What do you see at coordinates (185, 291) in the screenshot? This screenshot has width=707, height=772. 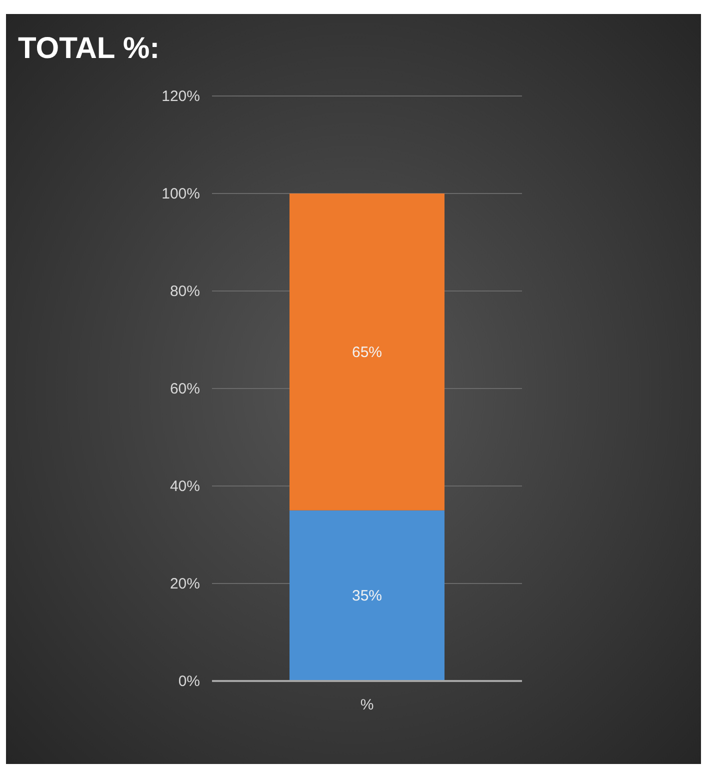 I see `y-tick-label: 80%` at bounding box center [185, 291].